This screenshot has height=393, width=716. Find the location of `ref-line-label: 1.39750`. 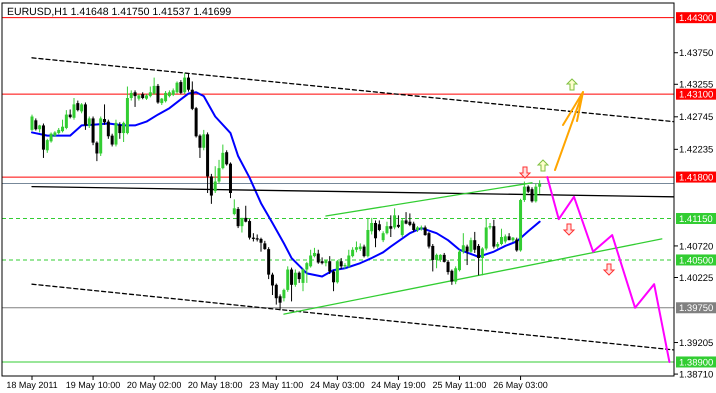

ref-line-label: 1.39750 is located at coordinates (696, 308).